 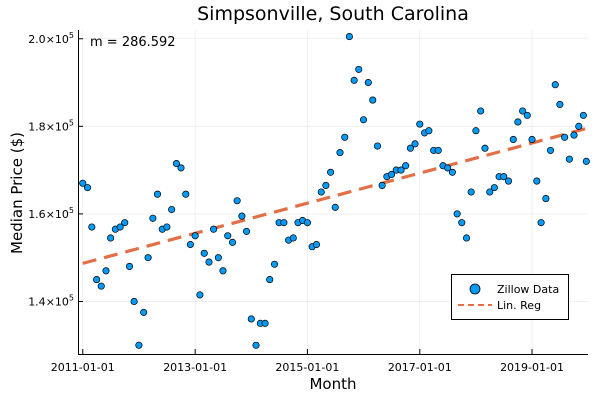 I want to click on y-tick-label: 1.8×10⁵, so click(x=51, y=125).